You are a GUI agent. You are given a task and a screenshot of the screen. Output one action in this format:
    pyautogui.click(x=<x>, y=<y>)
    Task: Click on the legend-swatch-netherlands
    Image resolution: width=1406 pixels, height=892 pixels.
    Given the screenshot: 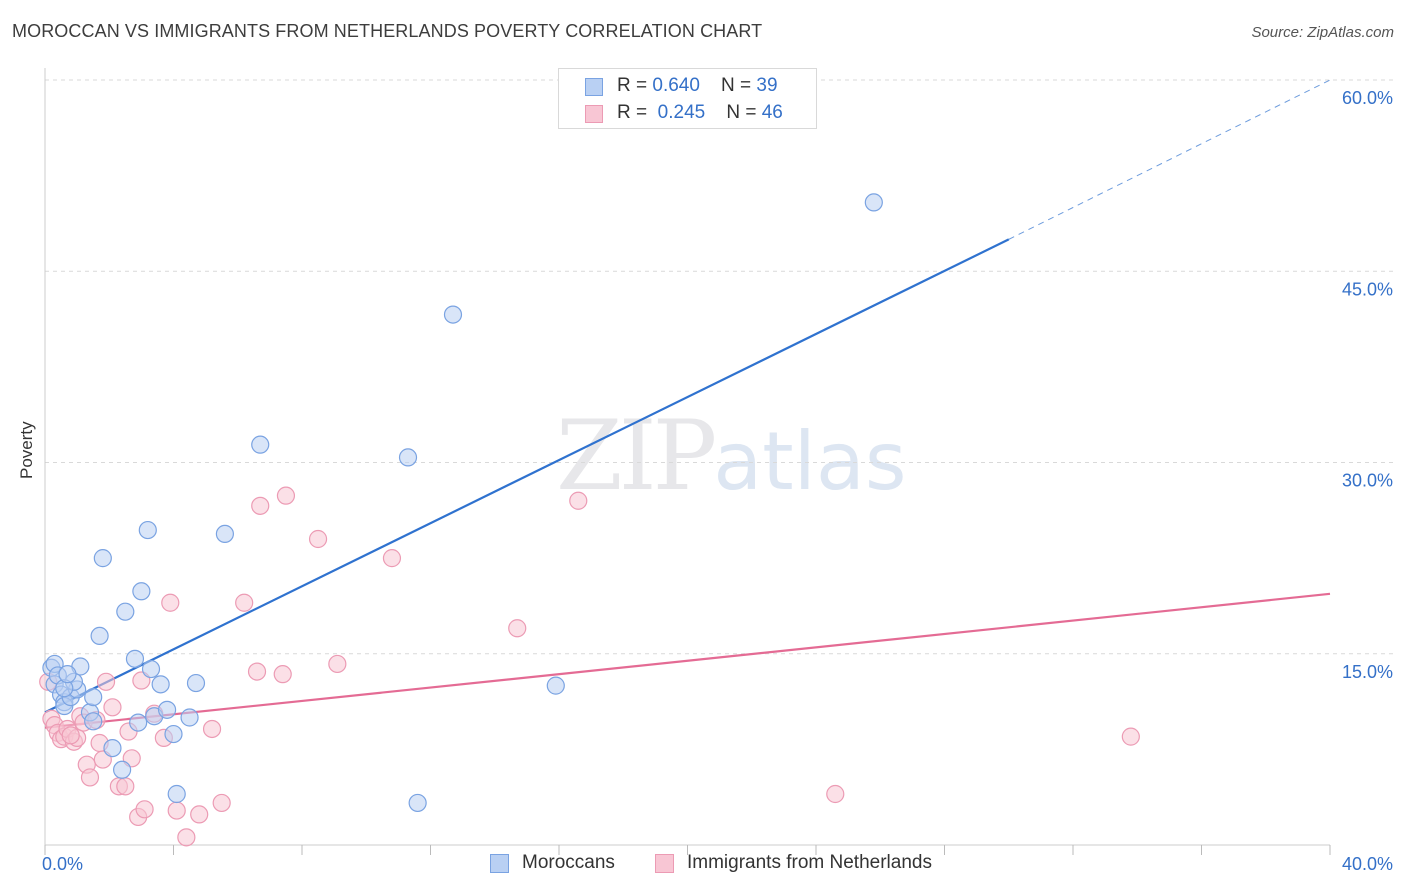 What is the action you would take?
    pyautogui.click(x=594, y=114)
    